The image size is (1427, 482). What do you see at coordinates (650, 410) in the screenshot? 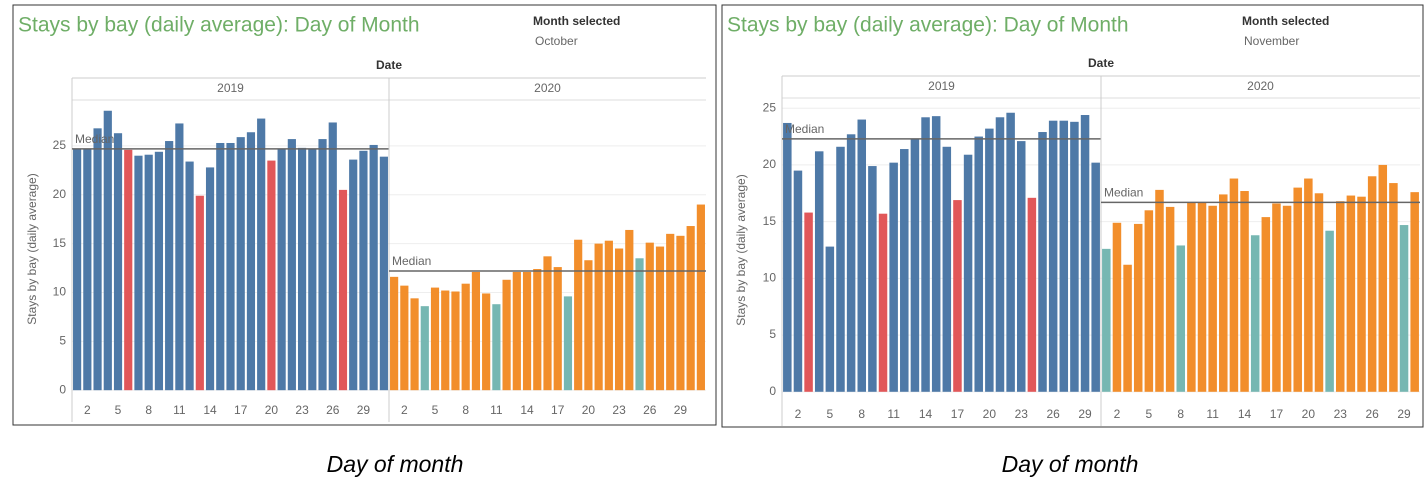
I see `x-tick-label: 26` at bounding box center [650, 410].